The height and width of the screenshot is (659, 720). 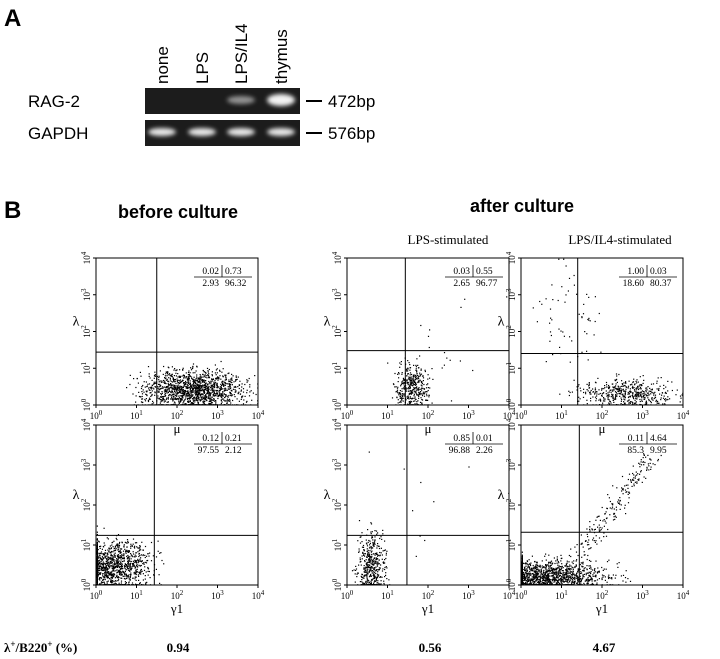 I want to click on quadrant-value: 0.21, so click(x=233, y=439).